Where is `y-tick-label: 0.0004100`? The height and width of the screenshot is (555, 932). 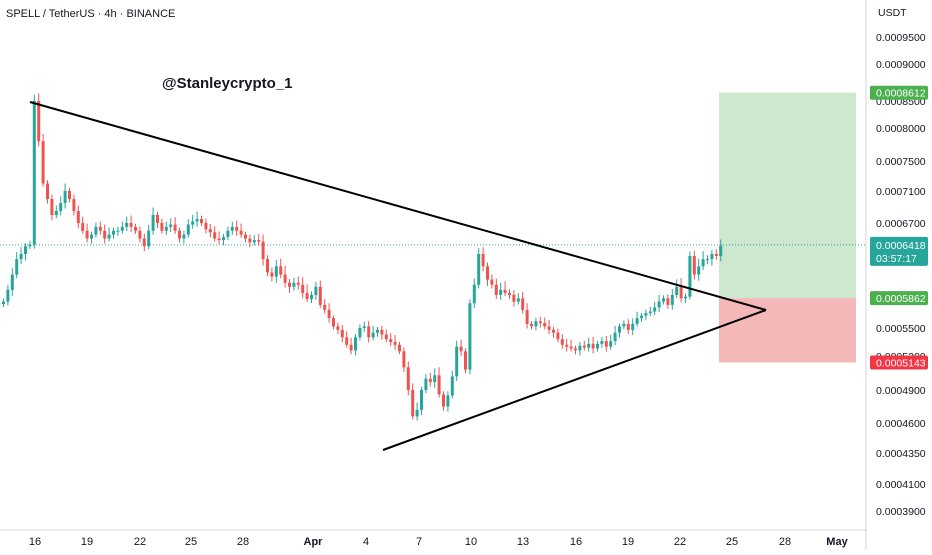
y-tick-label: 0.0004100 is located at coordinates (901, 485).